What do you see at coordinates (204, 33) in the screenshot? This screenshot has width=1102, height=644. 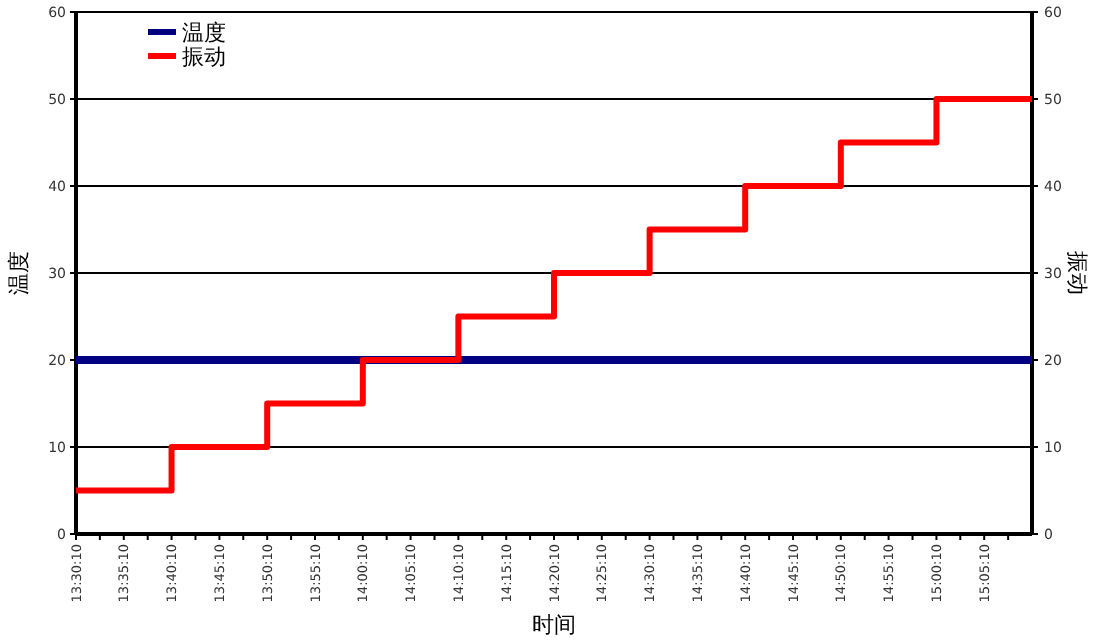 I see `legend-label: 温度` at bounding box center [204, 33].